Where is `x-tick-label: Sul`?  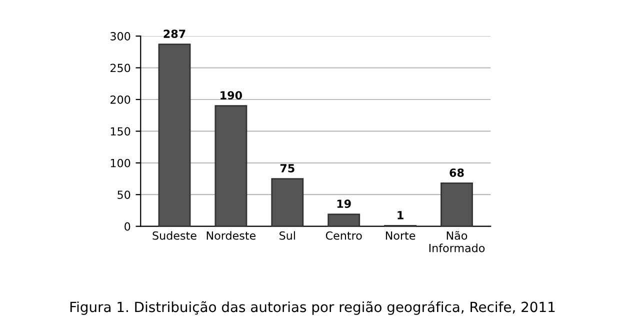 x-tick-label: Sul is located at coordinates (287, 235).